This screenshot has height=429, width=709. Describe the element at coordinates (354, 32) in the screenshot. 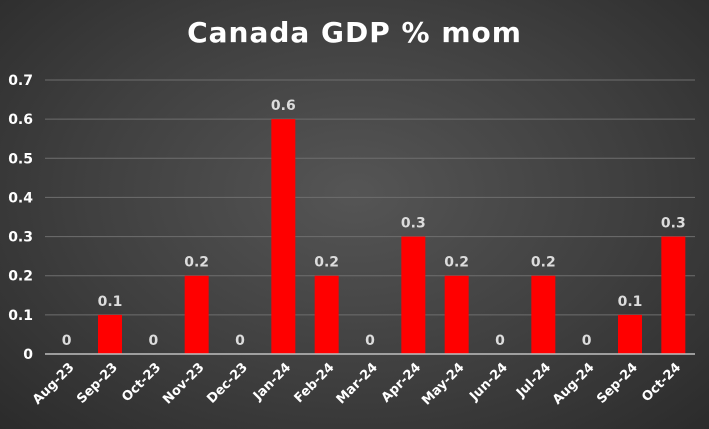

I see `chart-title: Canada GDP % mom` at that location.